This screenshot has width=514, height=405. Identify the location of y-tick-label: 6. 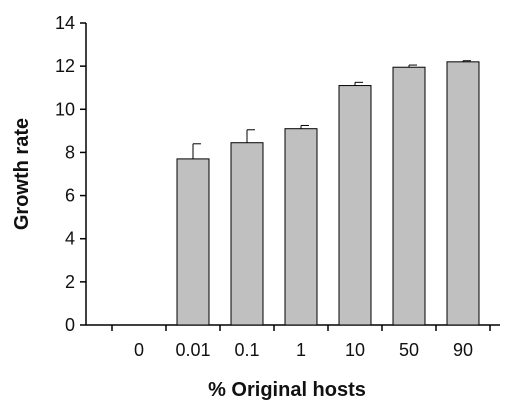
(70, 196).